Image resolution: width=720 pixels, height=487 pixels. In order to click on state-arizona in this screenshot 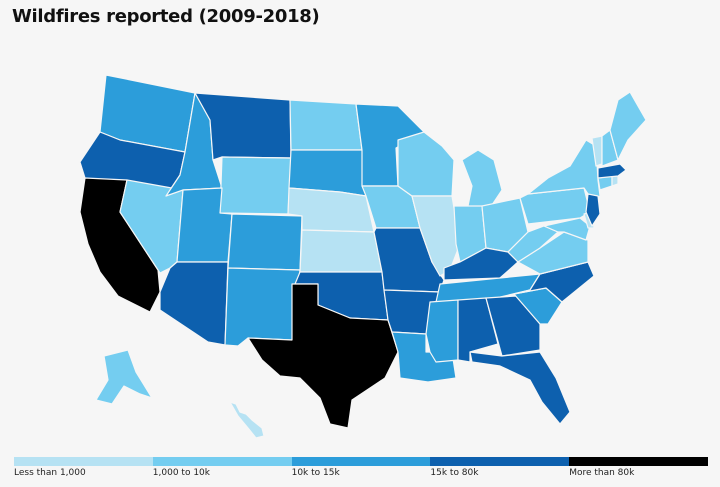, I will do `click(194, 303)`.